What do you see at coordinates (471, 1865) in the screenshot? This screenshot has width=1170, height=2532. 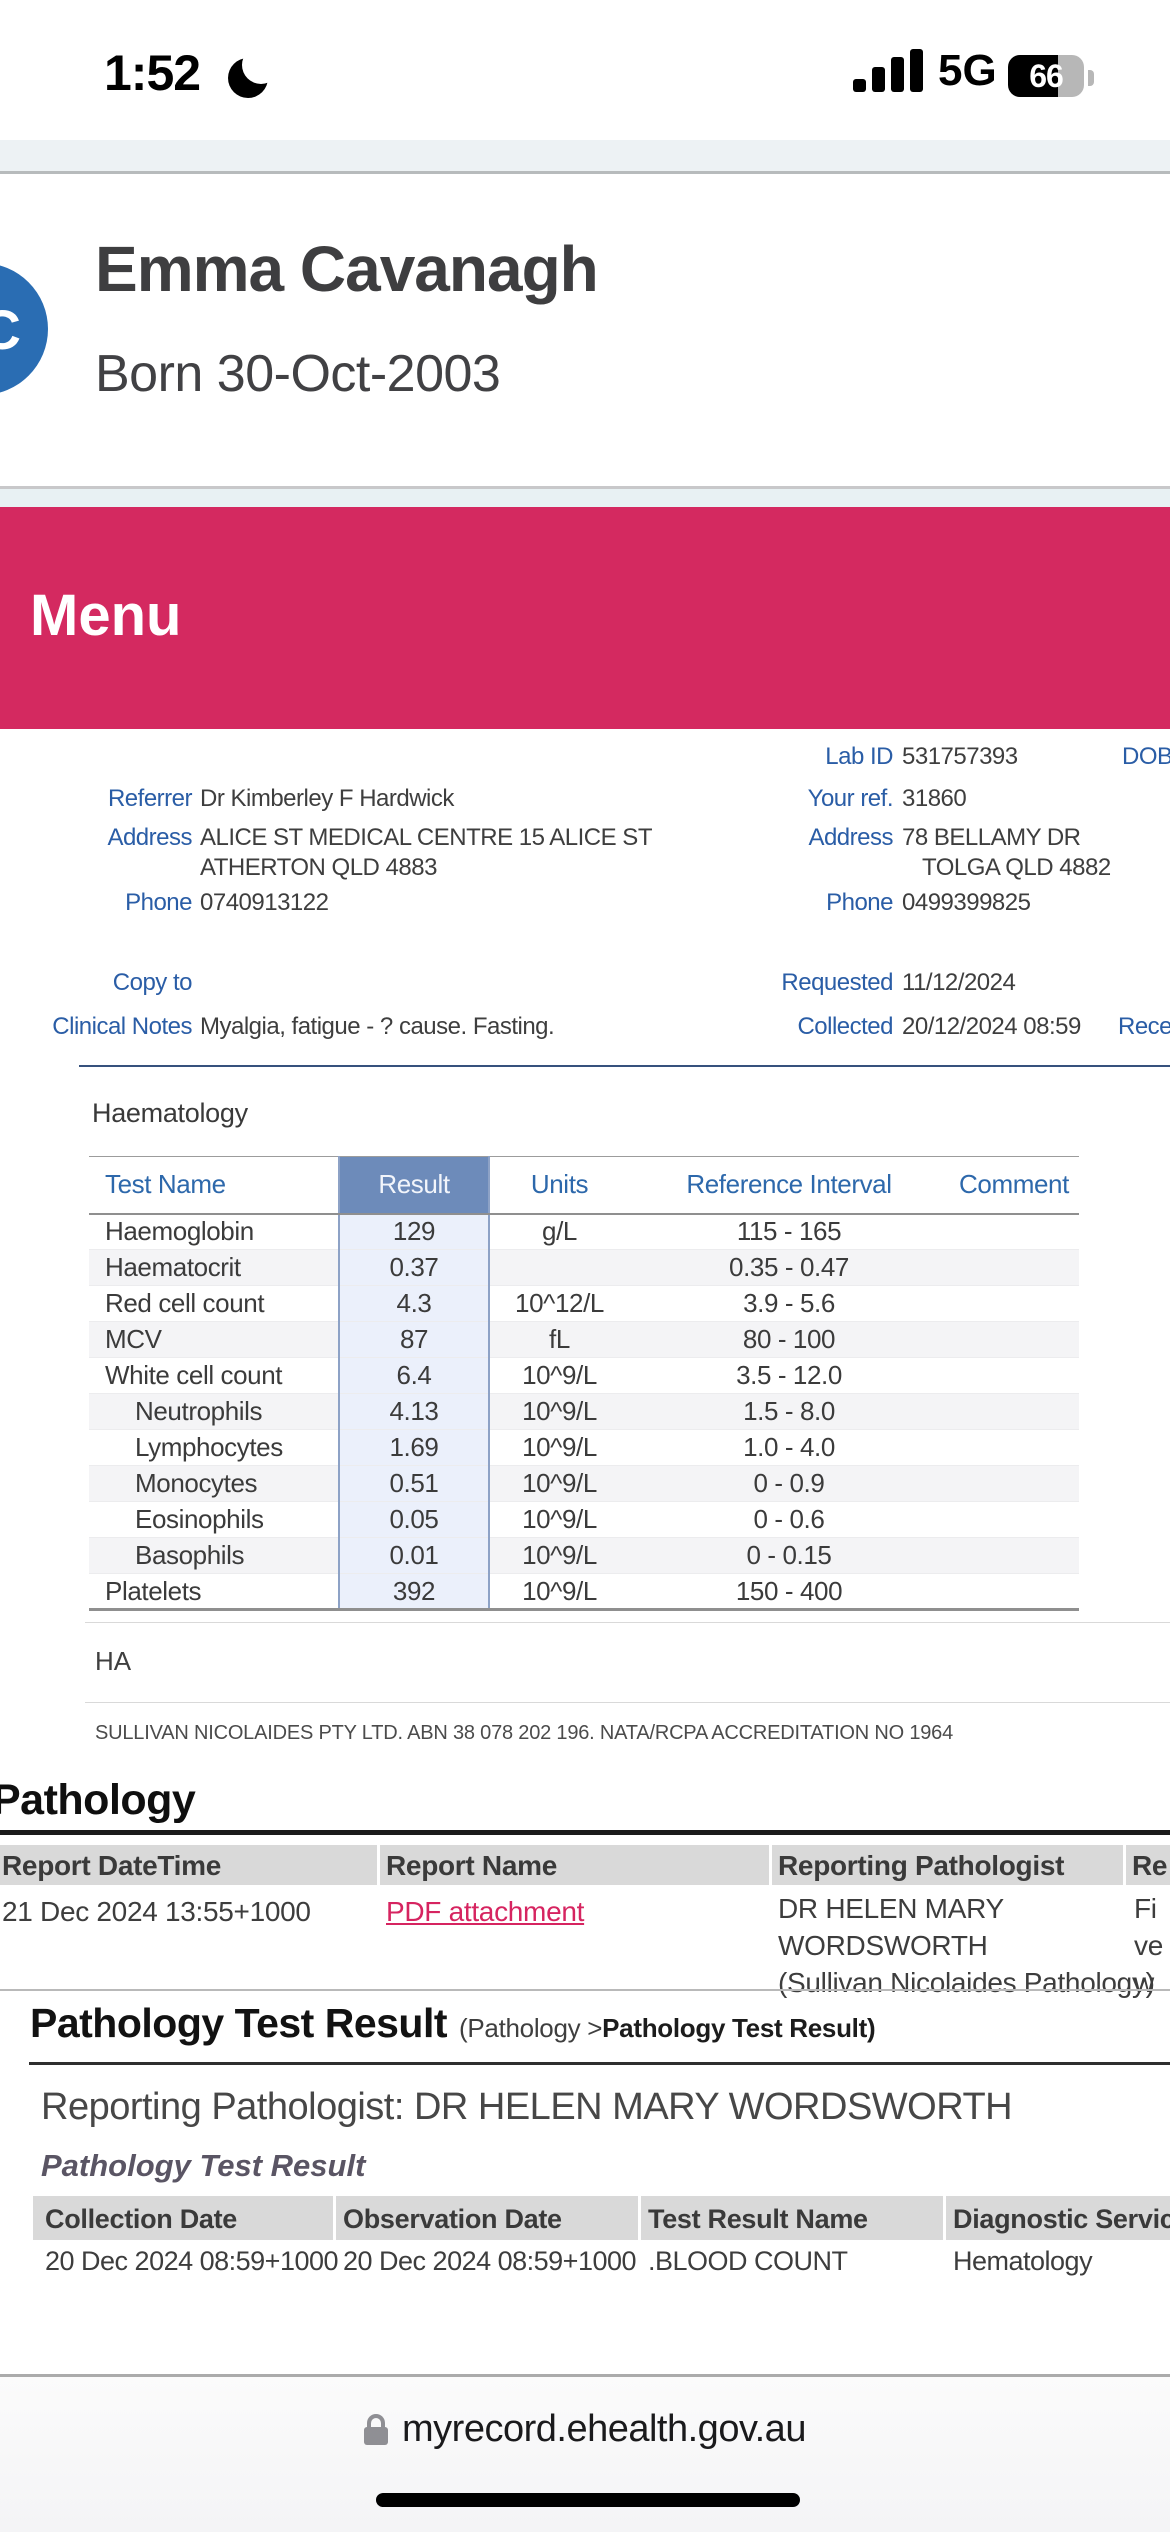 I see `col-report-name: Report Name` at bounding box center [471, 1865].